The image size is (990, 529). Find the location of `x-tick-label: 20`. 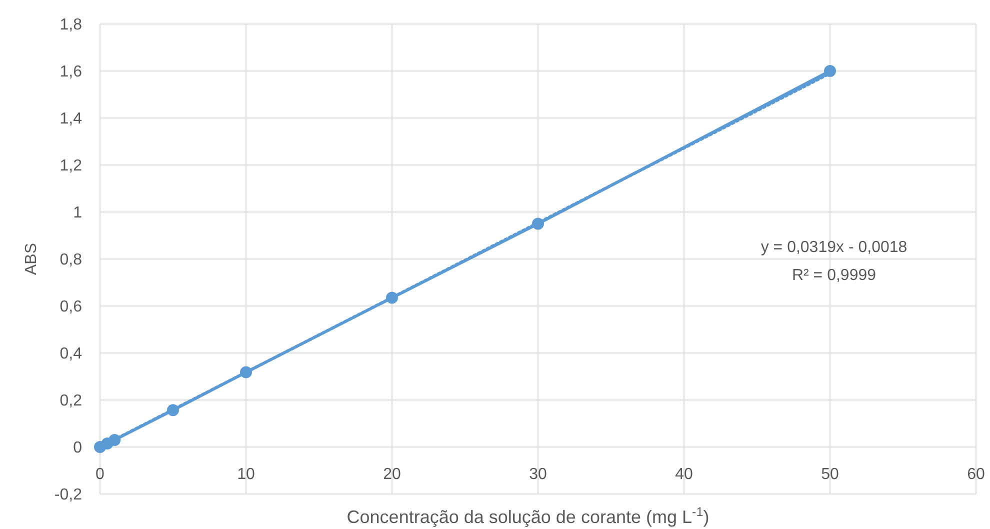

x-tick-label: 20 is located at coordinates (392, 474).